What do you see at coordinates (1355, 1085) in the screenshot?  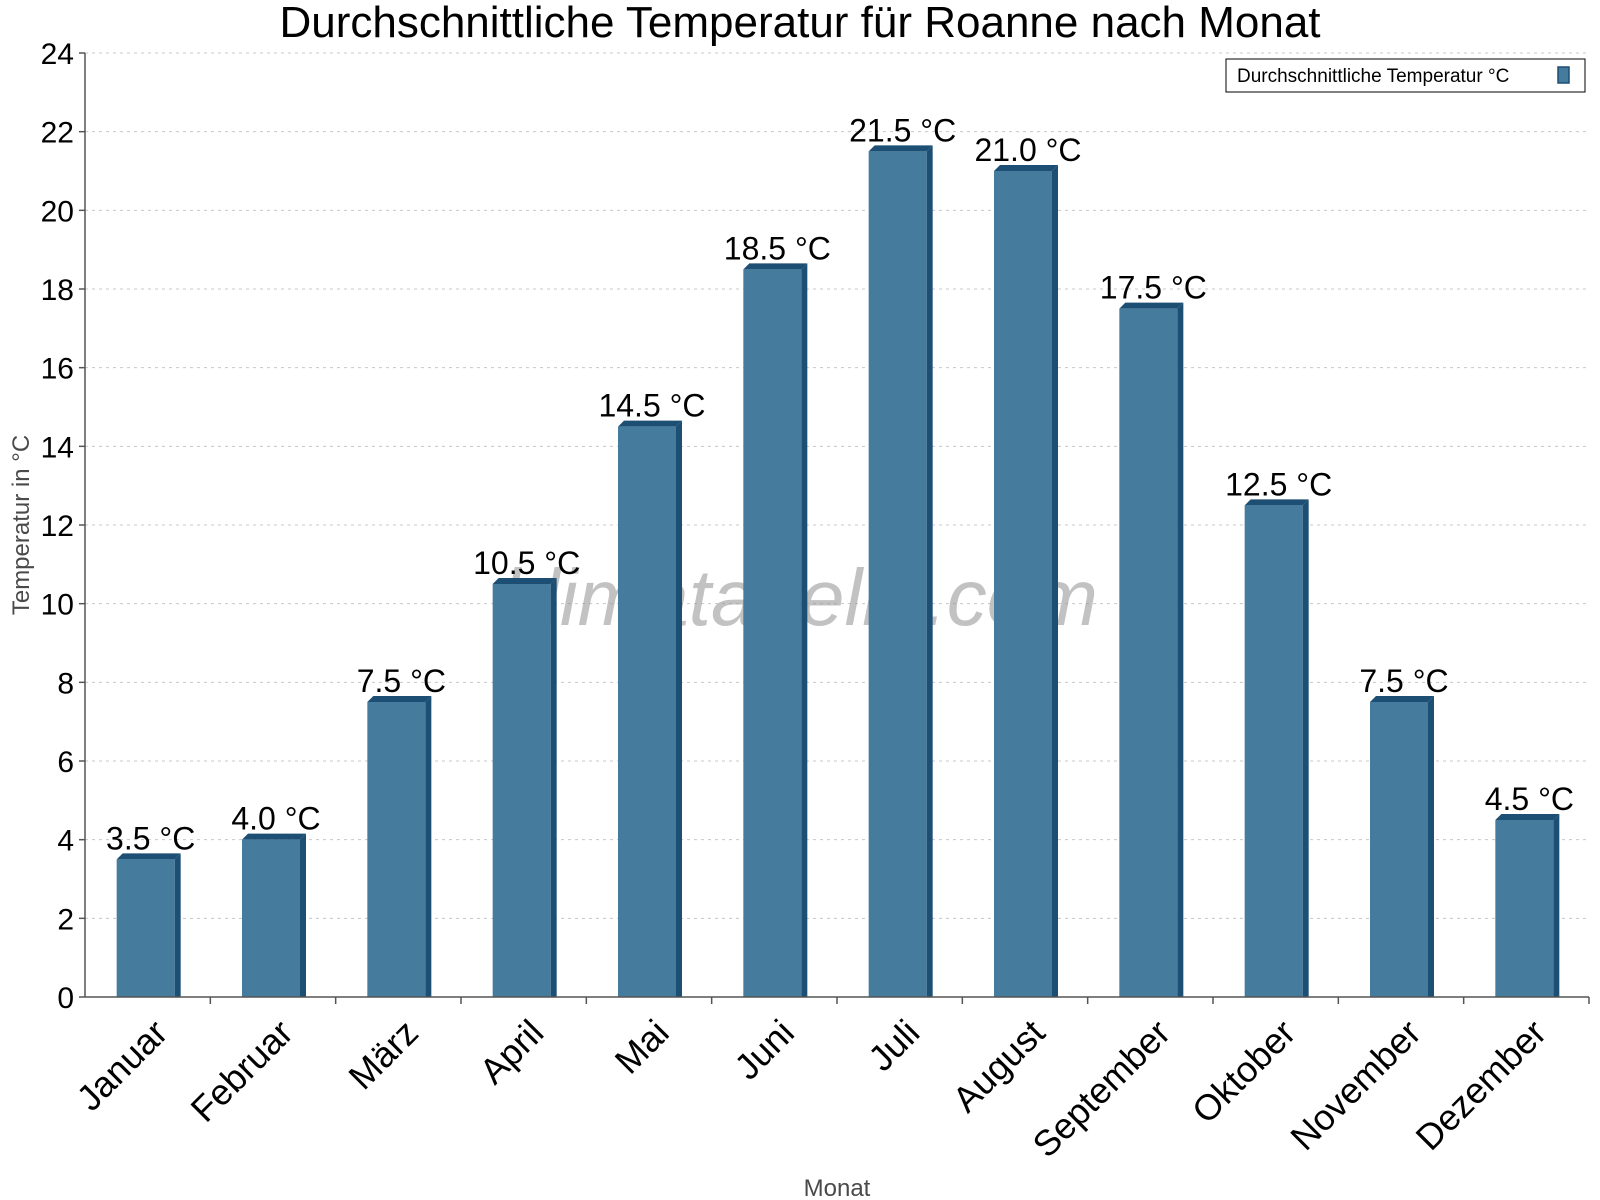 I see `x-tick-label: November` at bounding box center [1355, 1085].